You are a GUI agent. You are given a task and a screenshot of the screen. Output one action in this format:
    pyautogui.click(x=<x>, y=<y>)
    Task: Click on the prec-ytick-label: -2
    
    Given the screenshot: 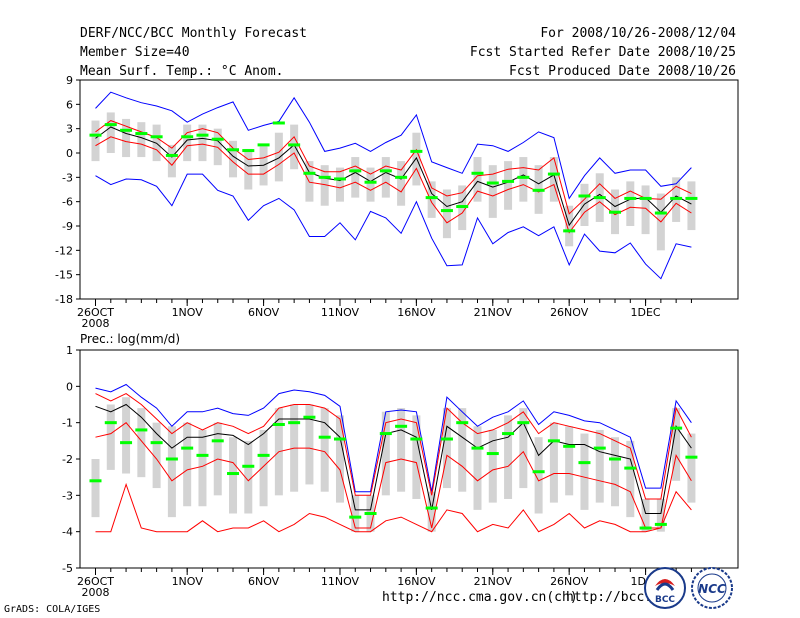 What is the action you would take?
    pyautogui.click(x=67, y=459)
    